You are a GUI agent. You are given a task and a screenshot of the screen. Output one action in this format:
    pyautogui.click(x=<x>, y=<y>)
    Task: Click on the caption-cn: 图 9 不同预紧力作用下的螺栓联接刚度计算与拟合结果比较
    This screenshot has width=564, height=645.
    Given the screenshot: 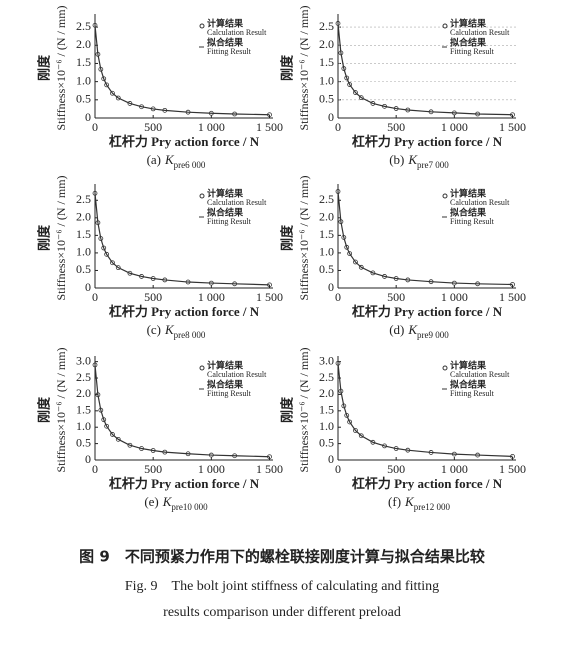 What is the action you would take?
    pyautogui.click(x=282, y=557)
    